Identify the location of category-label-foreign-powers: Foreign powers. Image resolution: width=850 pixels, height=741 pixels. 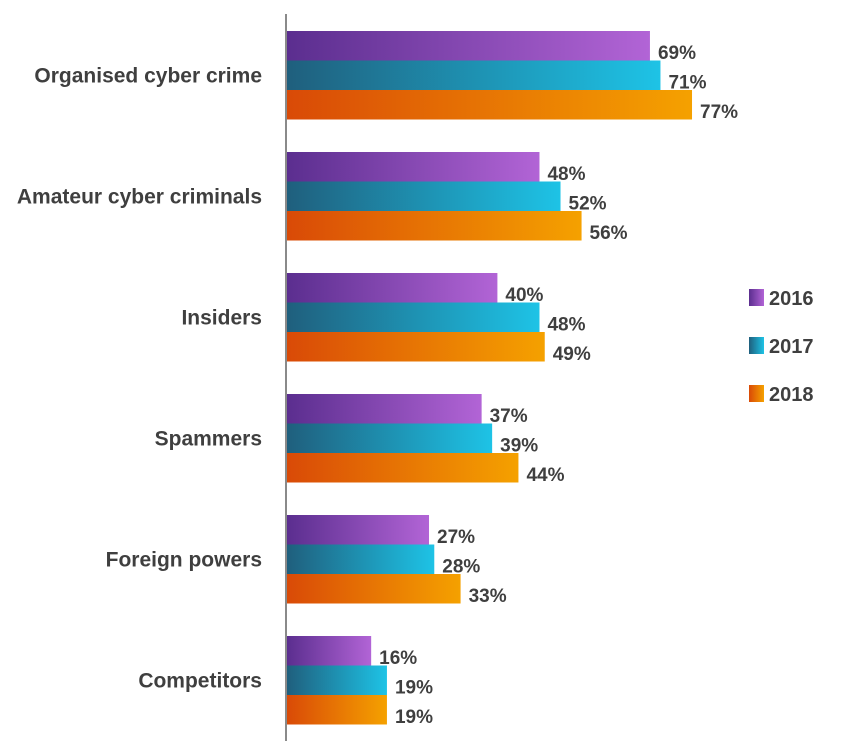
(184, 559).